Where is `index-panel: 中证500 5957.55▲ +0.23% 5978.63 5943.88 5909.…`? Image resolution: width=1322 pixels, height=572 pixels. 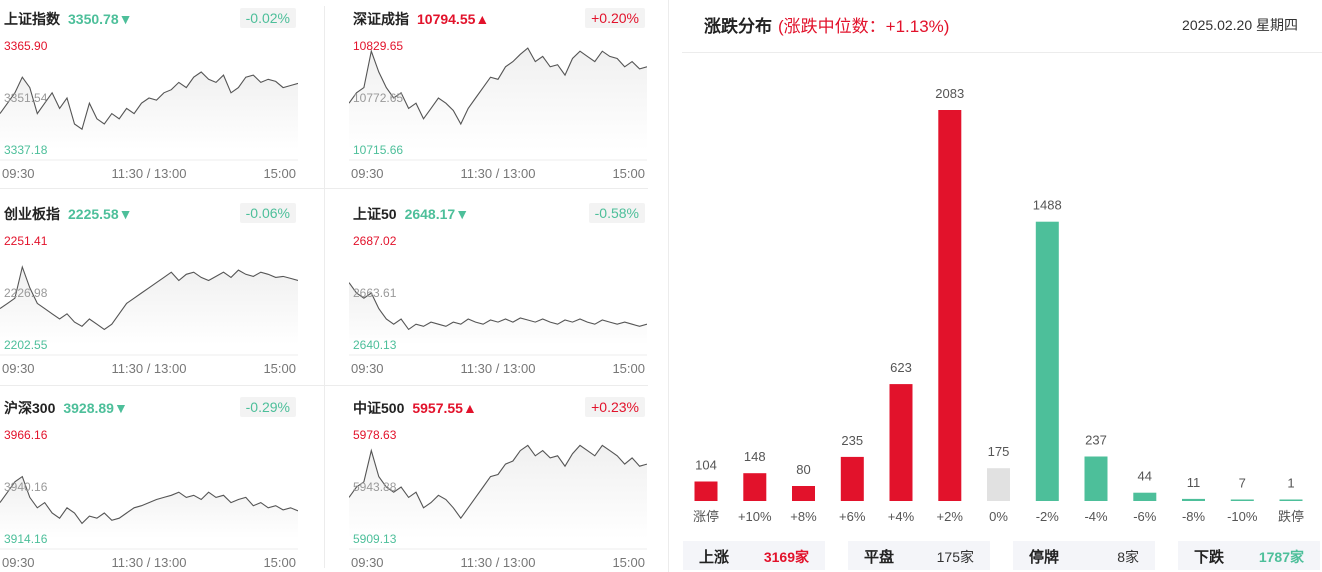
index-panel: 中证500 5957.55▲ +0.23% 5978.63 5943.88 5909.… is located at coordinates (498, 480).